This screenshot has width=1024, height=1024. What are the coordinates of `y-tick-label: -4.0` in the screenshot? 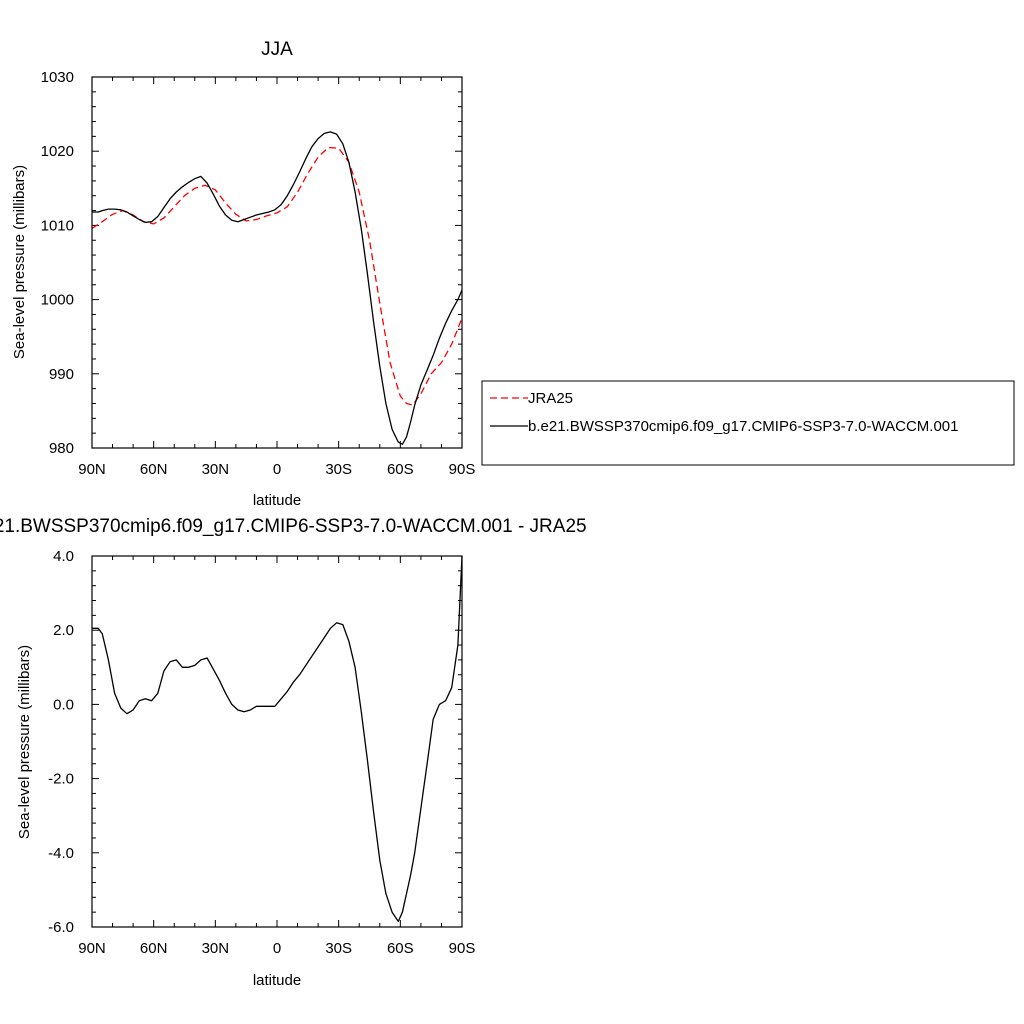 It's located at (61, 853).